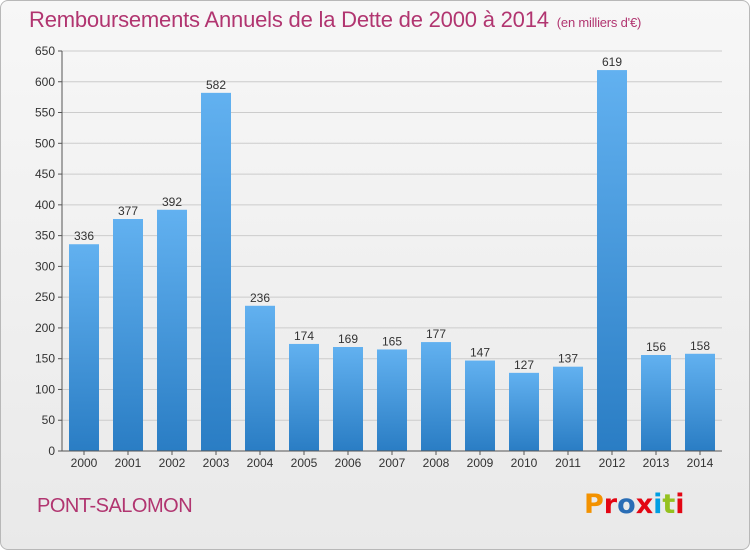 The image size is (750, 550). Describe the element at coordinates (480, 463) in the screenshot. I see `x-tick-label: 2009` at that location.